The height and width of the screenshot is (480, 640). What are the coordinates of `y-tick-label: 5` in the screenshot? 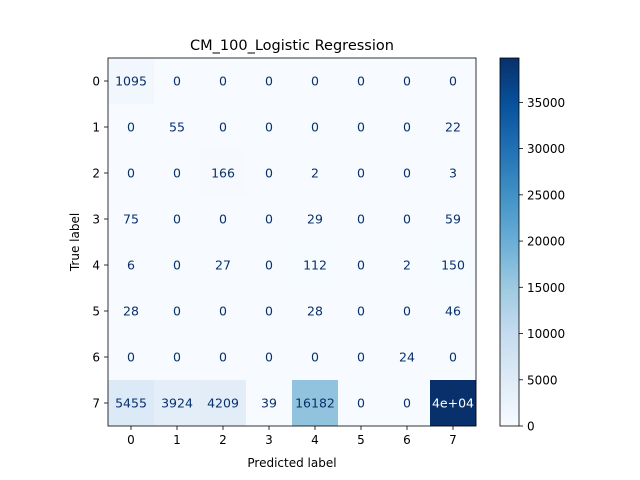 It's located at (96, 312).